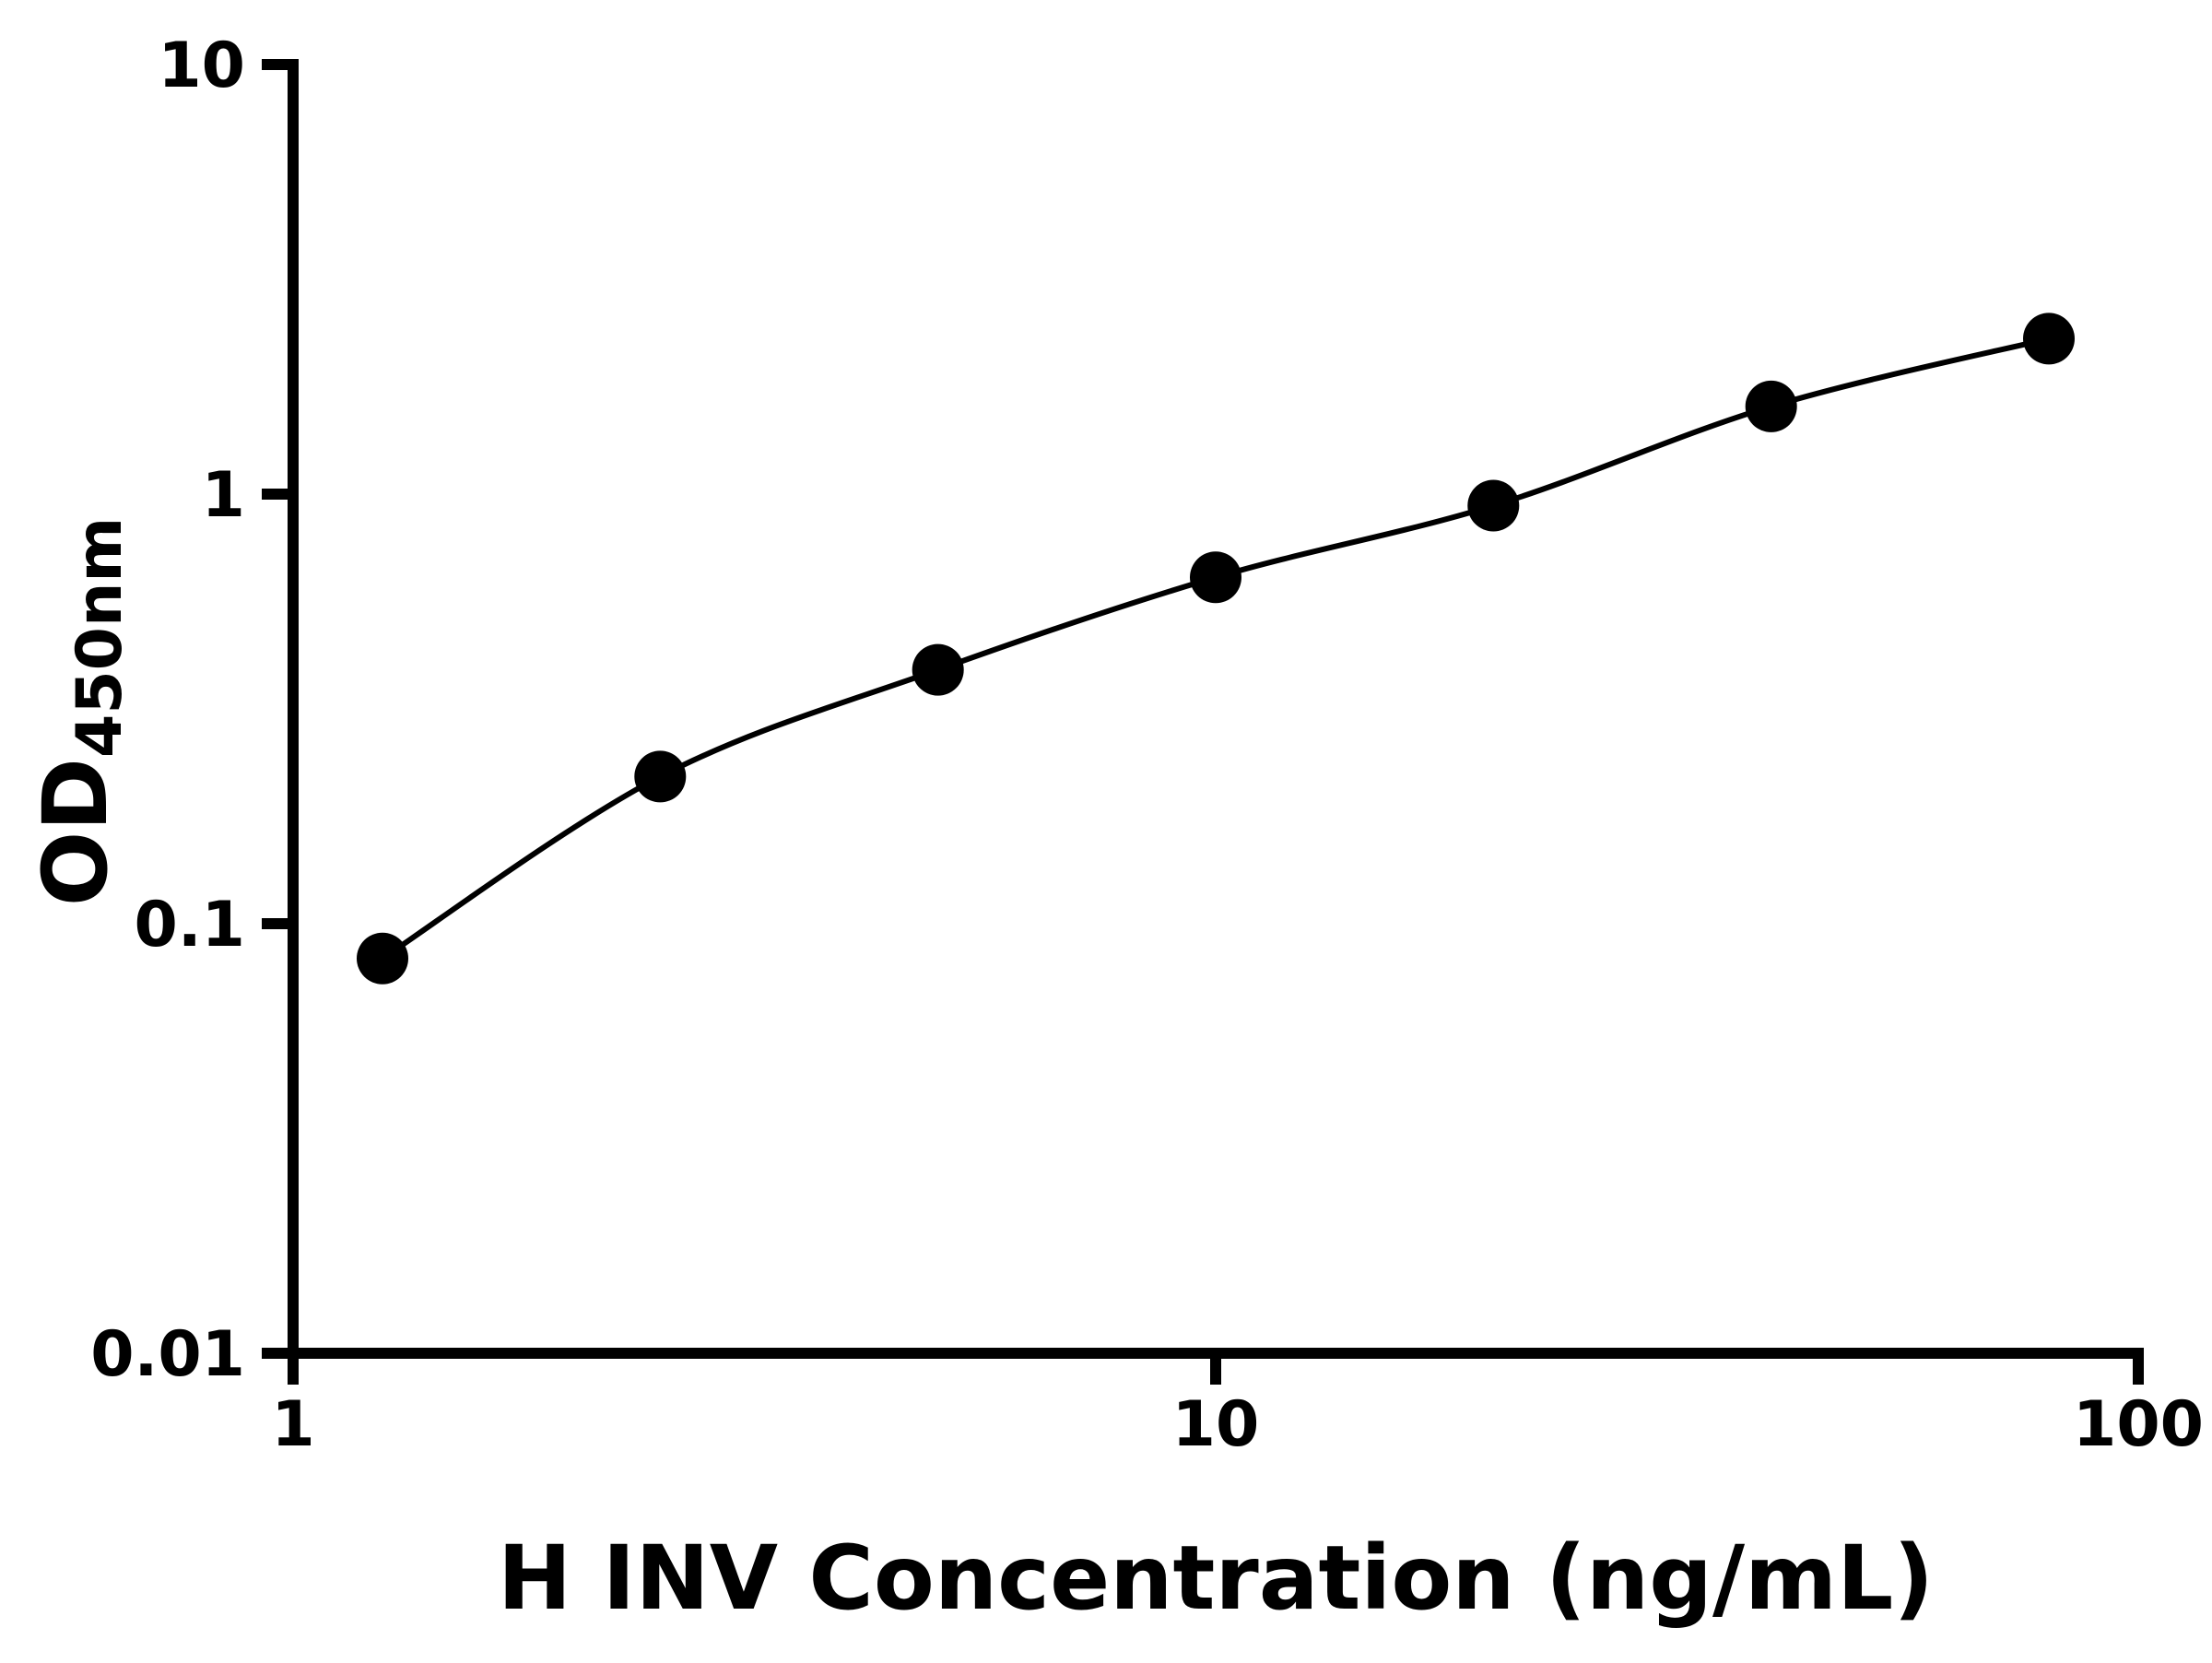 This screenshot has width=2212, height=1663. I want to click on y-axis-label: OD450nm, so click(80, 712).